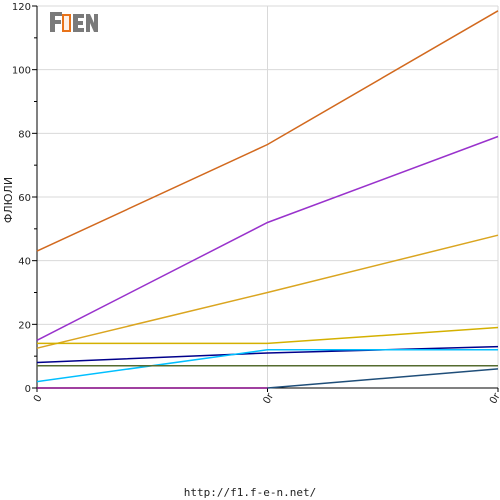 Image resolution: width=500 pixels, height=500 pixels. I want to click on y-tick-label: 40, so click(24, 262).